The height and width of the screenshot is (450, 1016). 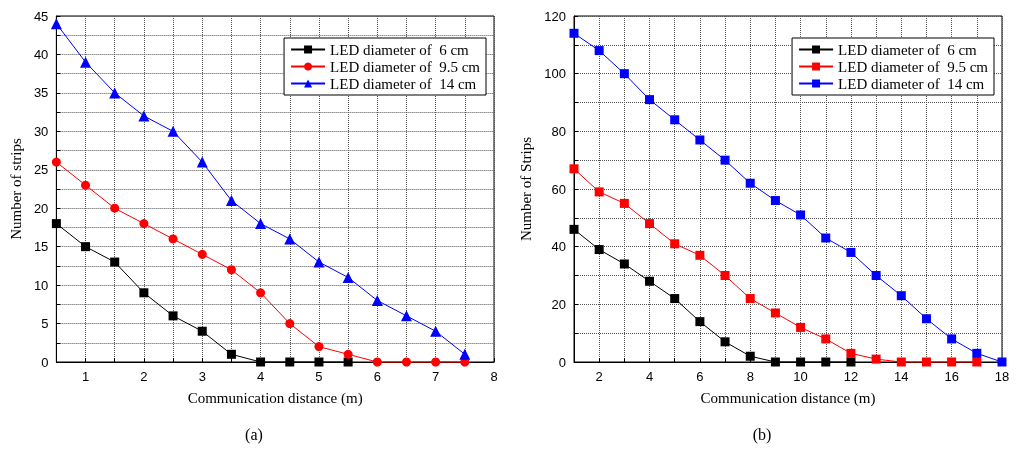 I want to click on y-tick-label: 25, so click(x=41, y=170).